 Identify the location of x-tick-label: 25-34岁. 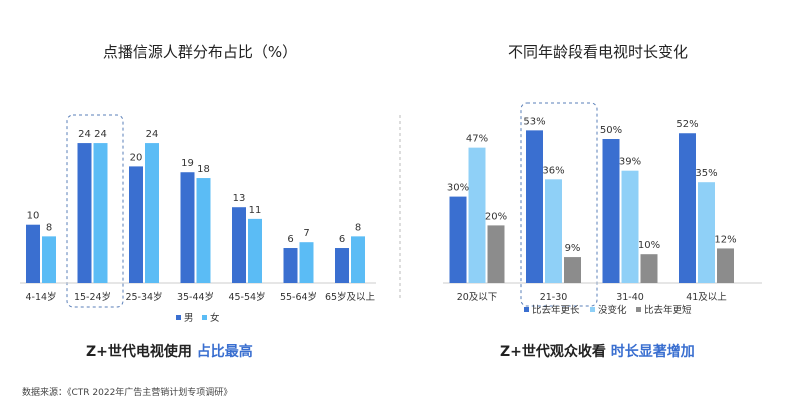
(143, 297).